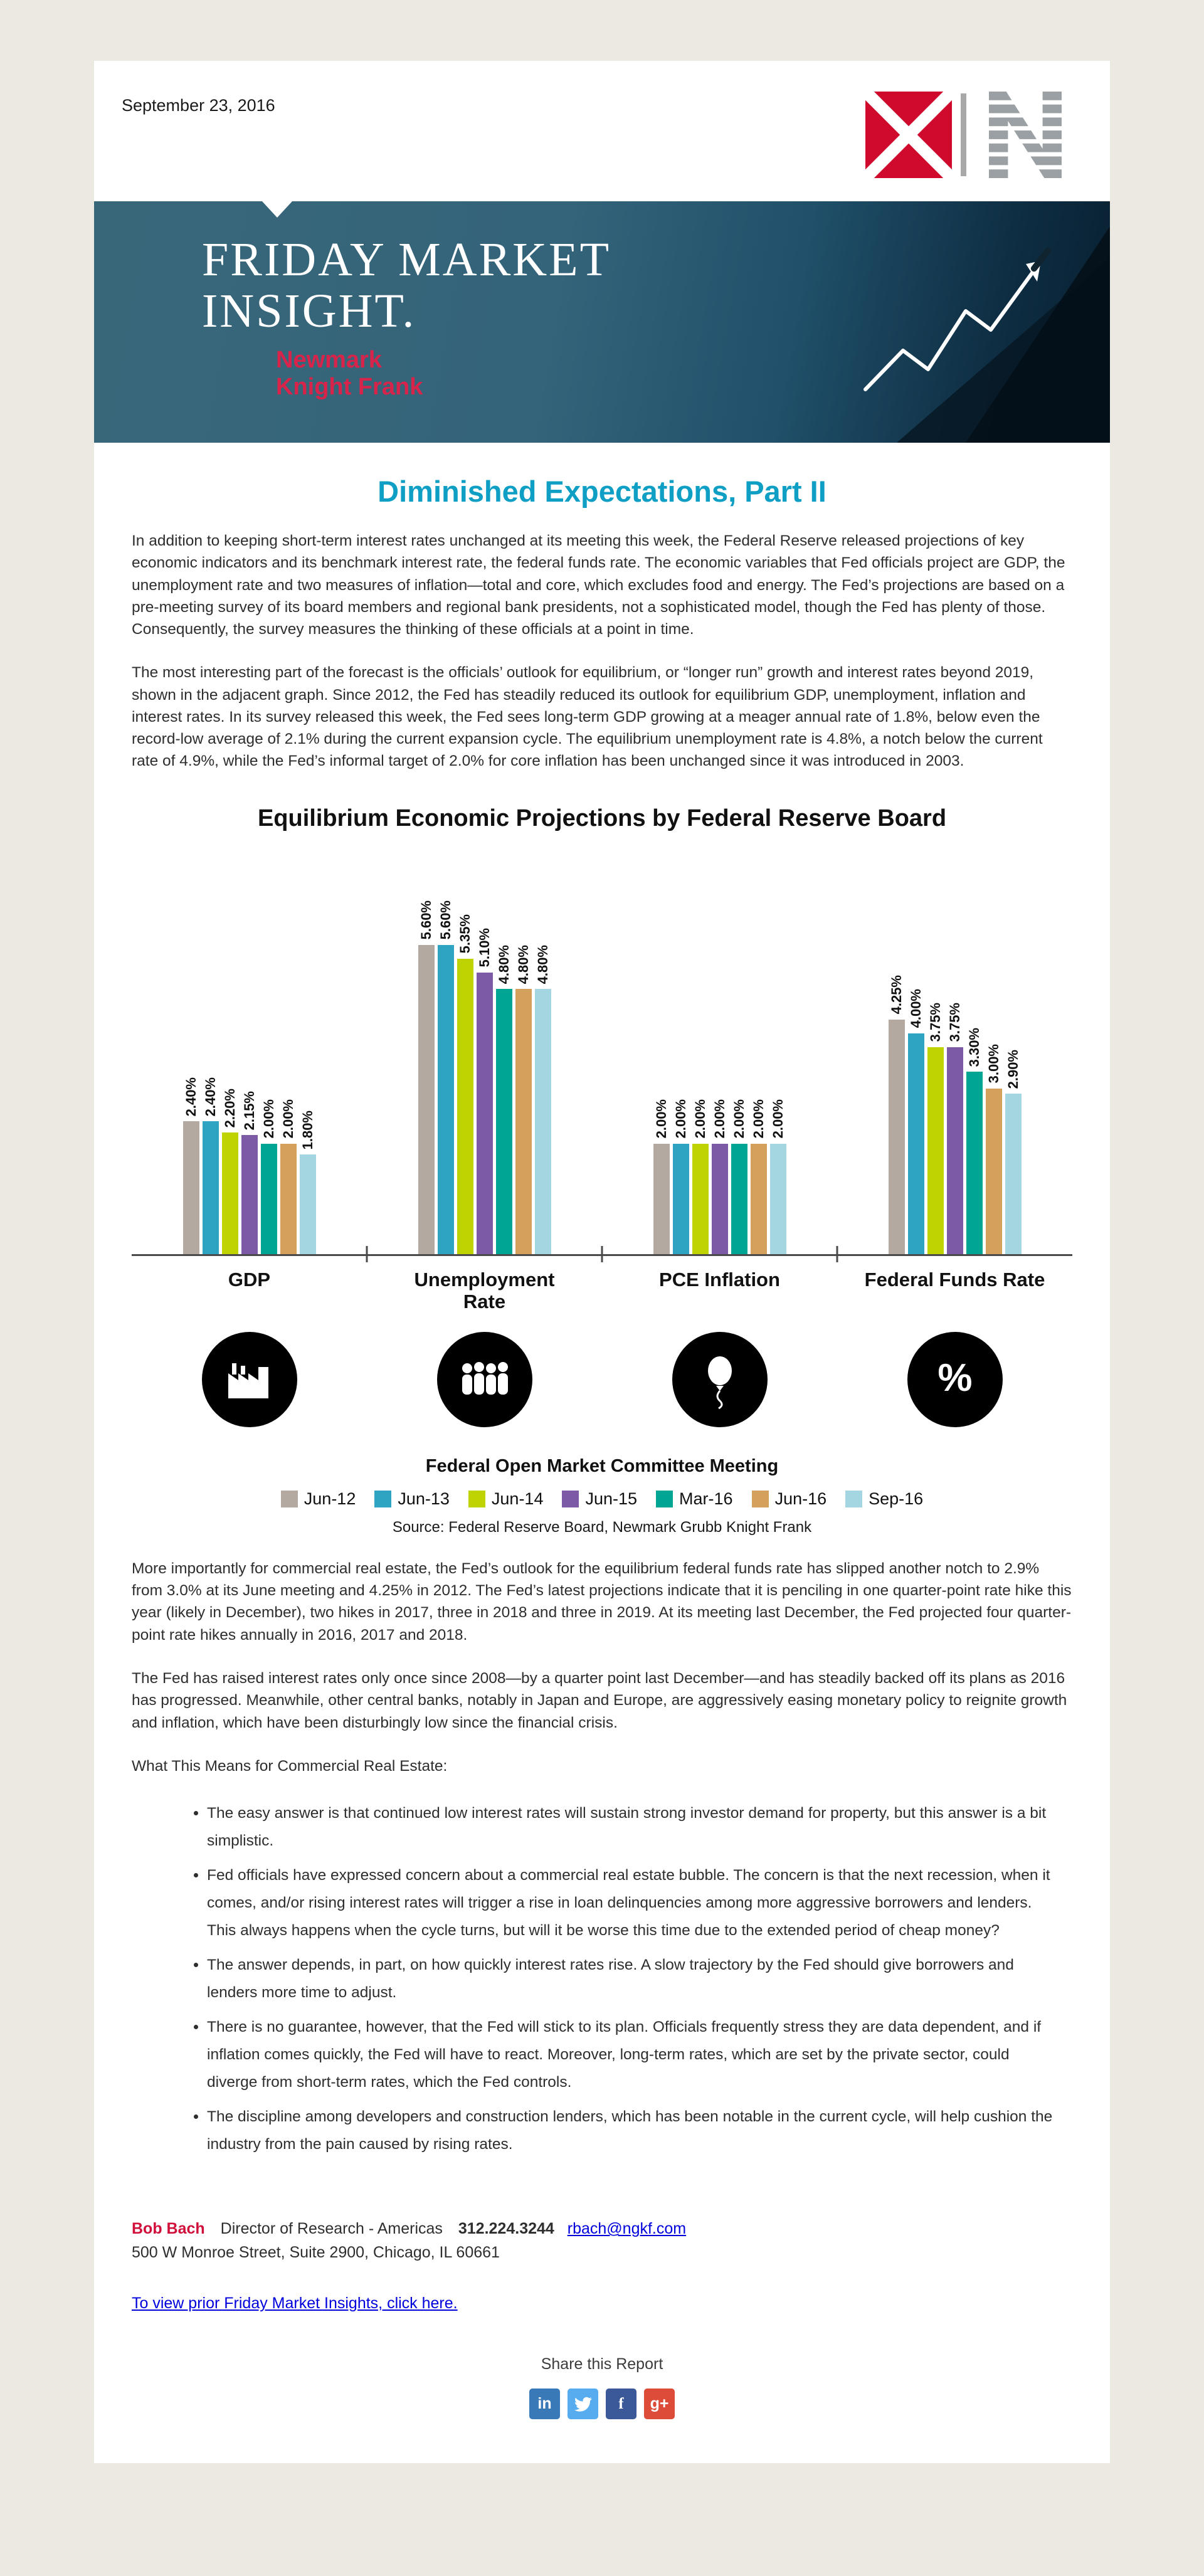 This screenshot has width=1204, height=2576. I want to click on bar-group-unemployment-rate: 5.60% 5.60% 5.35% 5.10% 4.80% 4.80% 4.80%, so click(484, 1077).